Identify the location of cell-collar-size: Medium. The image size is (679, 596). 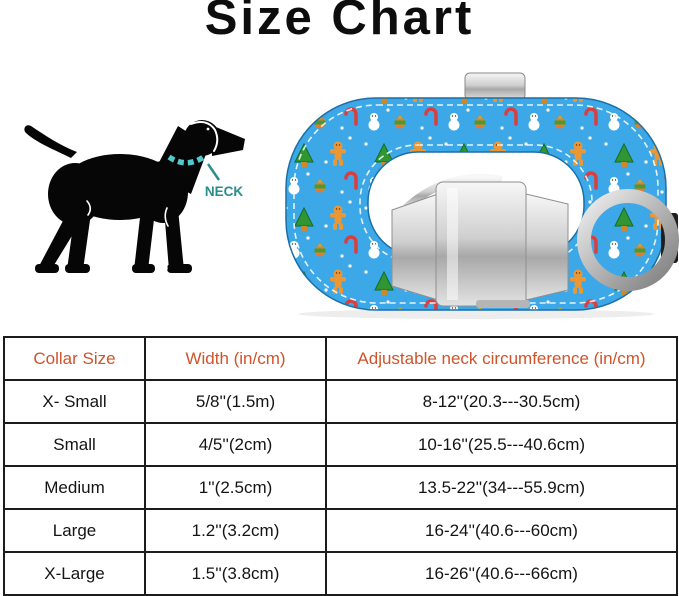
(74, 487).